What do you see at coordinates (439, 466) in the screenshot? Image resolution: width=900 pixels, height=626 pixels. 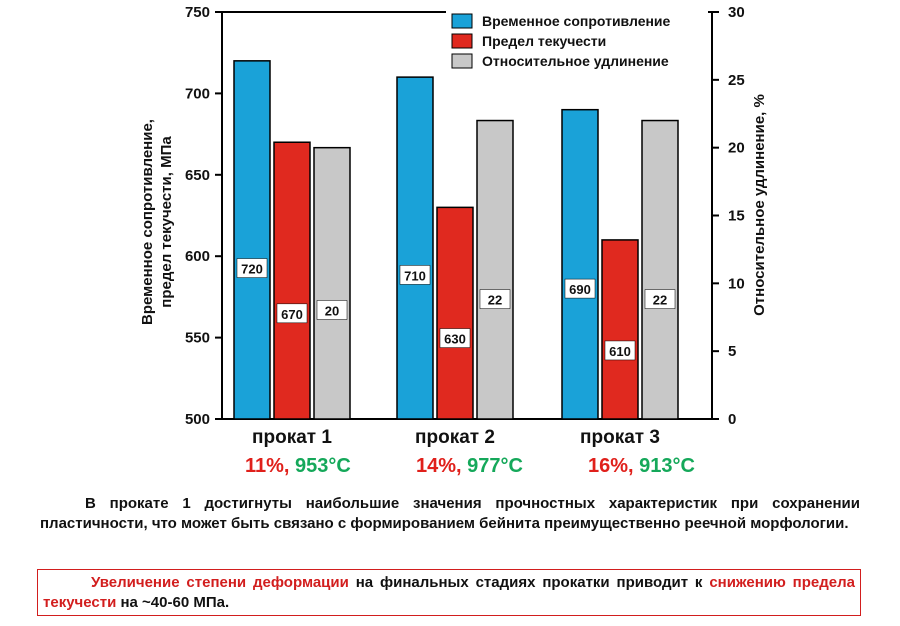 I see `deformation-percent: 14%,` at bounding box center [439, 466].